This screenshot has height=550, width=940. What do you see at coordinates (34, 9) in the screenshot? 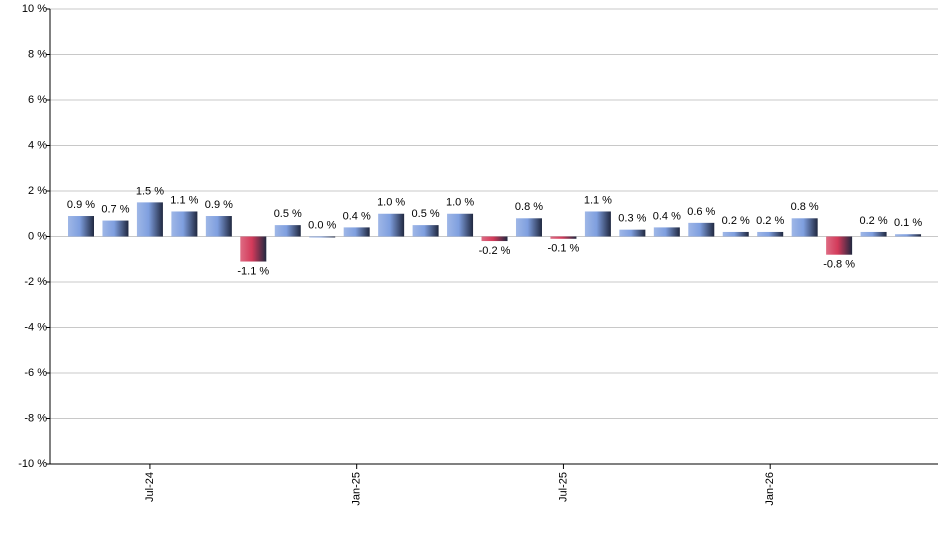
I see `y-tick-label: 10 %` at bounding box center [34, 9].